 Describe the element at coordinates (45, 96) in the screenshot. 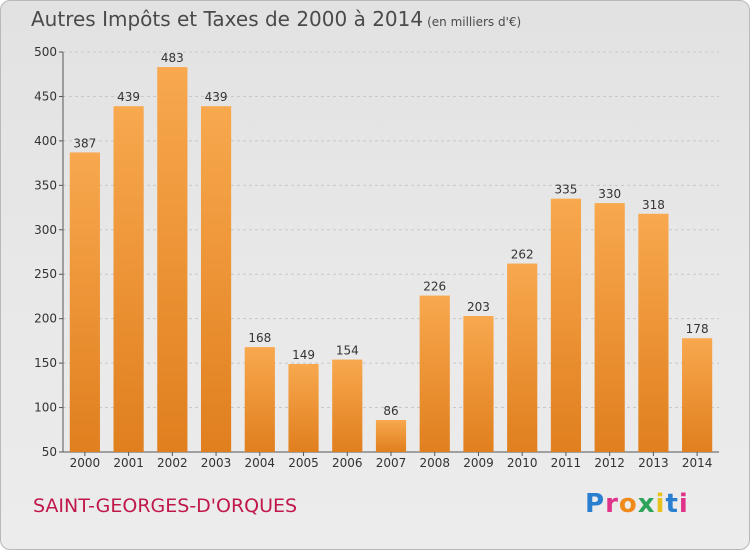

I see `y-tick-label: 450` at that location.